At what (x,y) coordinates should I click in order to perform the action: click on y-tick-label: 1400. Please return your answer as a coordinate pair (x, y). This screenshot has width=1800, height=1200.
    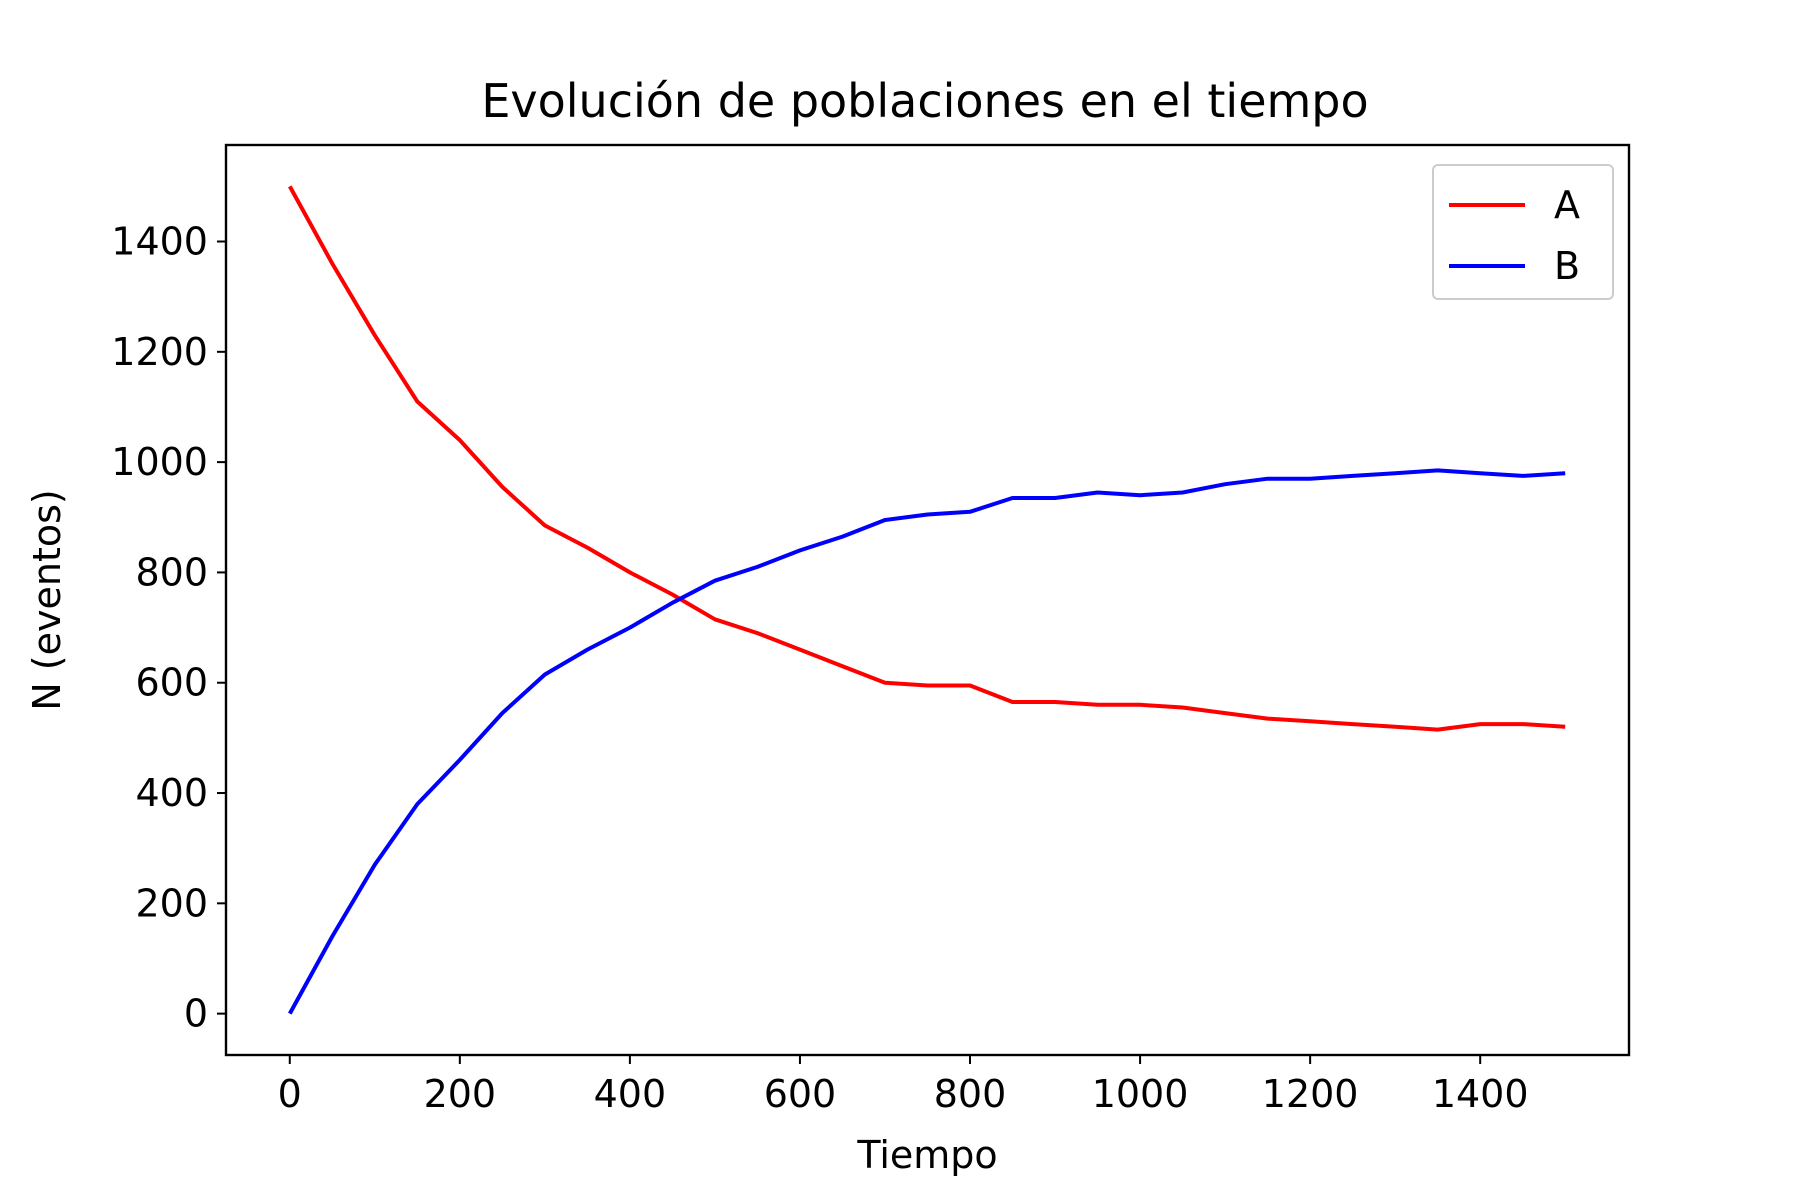
    Looking at the image, I should click on (159, 242).